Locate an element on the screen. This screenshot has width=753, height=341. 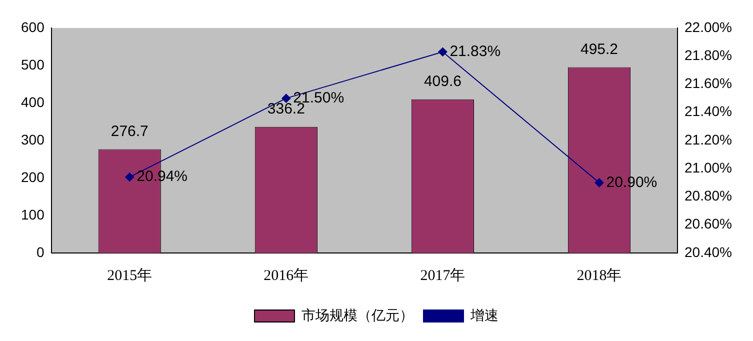
y2-tick-label: 20.60% is located at coordinates (708, 224).